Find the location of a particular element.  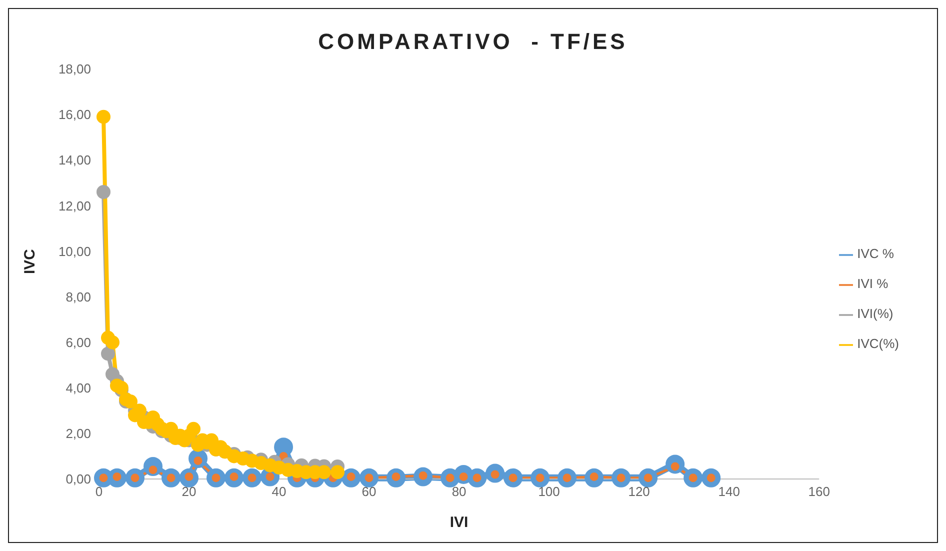

x-tick-label: 100 is located at coordinates (549, 492).